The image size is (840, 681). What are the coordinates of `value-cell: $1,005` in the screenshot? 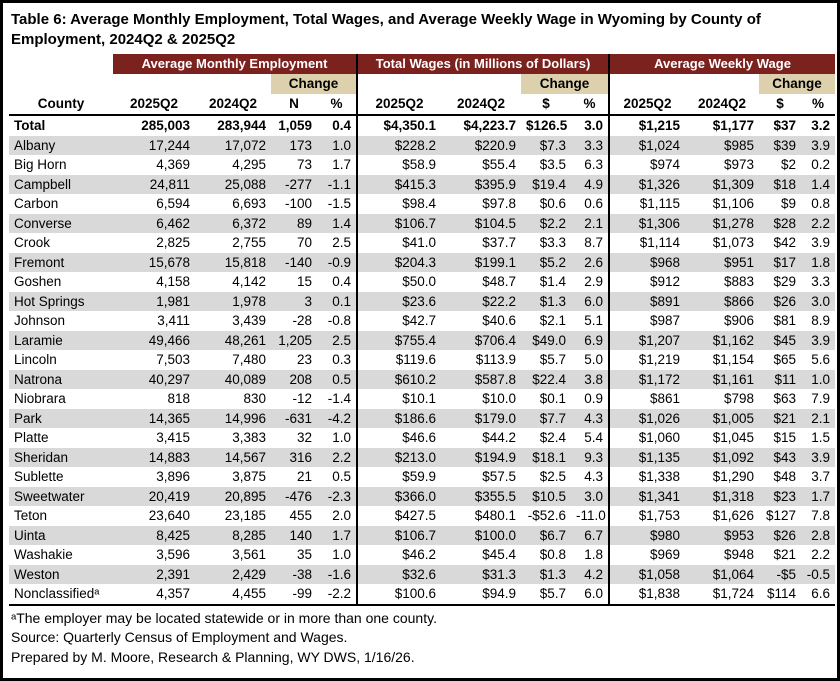 It's located at (722, 418).